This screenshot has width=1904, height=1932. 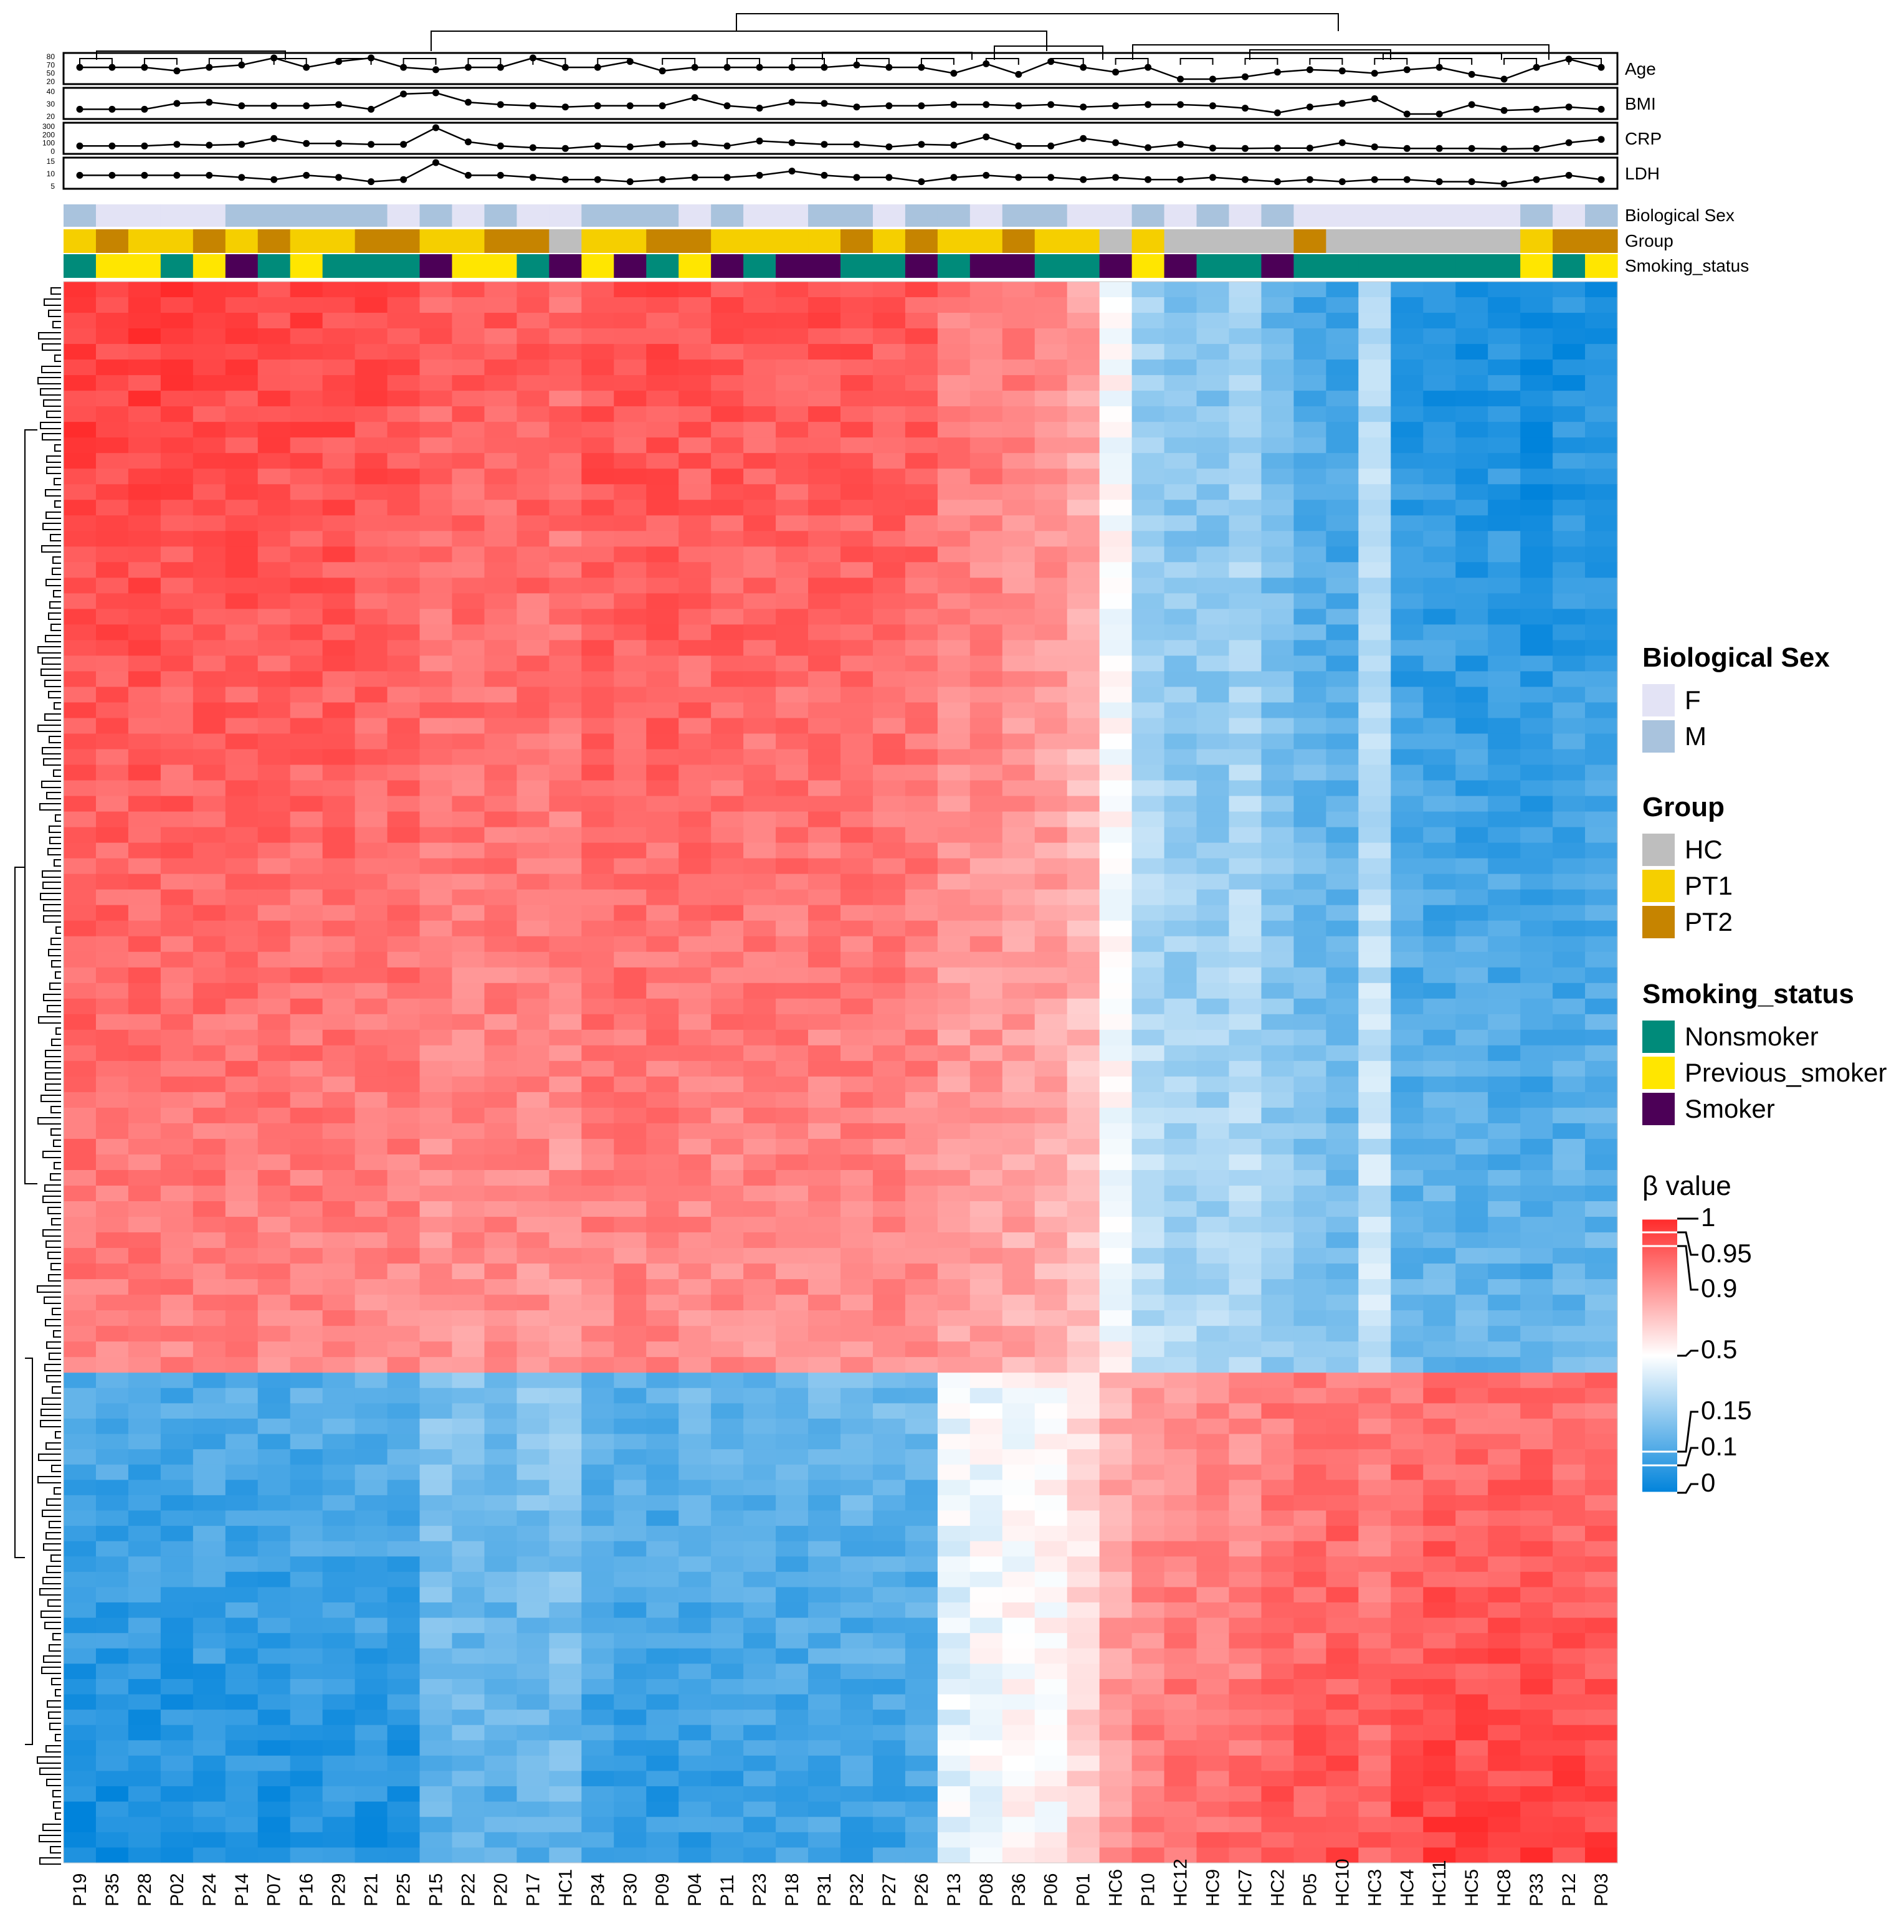 What do you see at coordinates (565, 215) in the screenshot?
I see `annotation-cell-biological-sex` at bounding box center [565, 215].